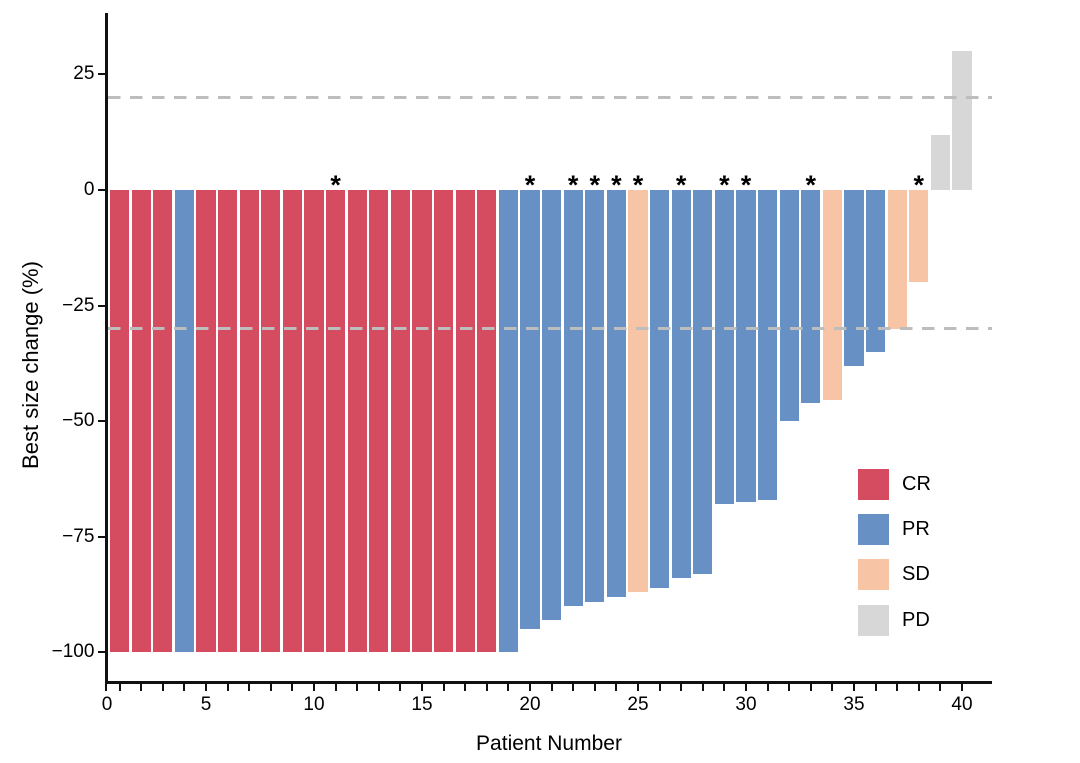 This screenshot has height=763, width=1080. What do you see at coordinates (78, 421) in the screenshot?
I see `y-tick-label-−50: −50` at bounding box center [78, 421].